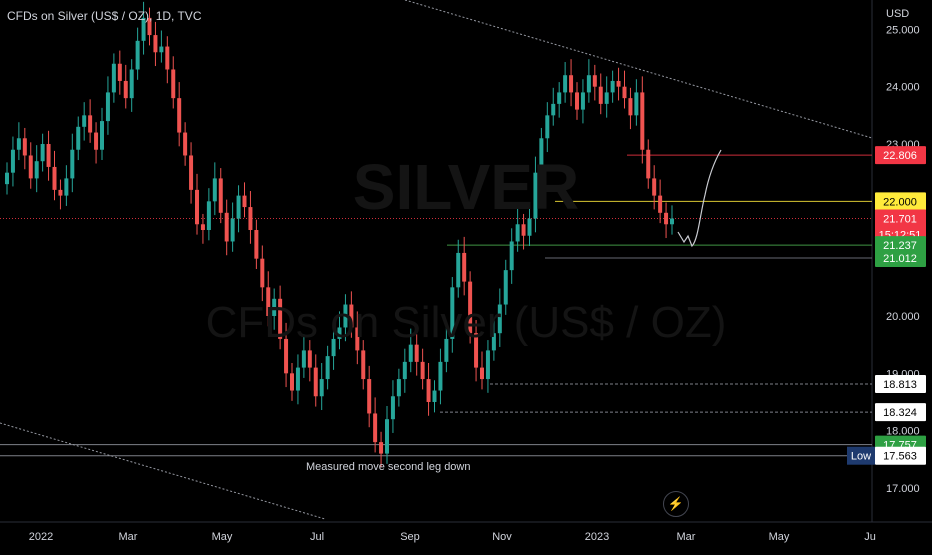  Describe the element at coordinates (898, 14) in the screenshot. I see `currency-label: USD` at that location.